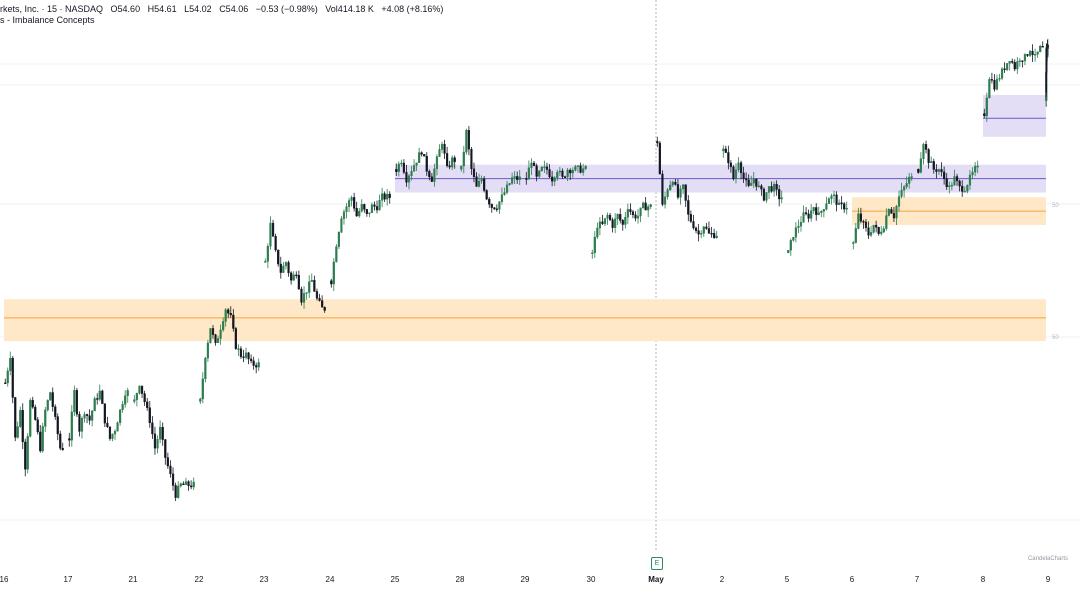 This screenshot has height=608, width=1080. What do you see at coordinates (657, 563) in the screenshot?
I see `earnings-badge: E` at bounding box center [657, 563].